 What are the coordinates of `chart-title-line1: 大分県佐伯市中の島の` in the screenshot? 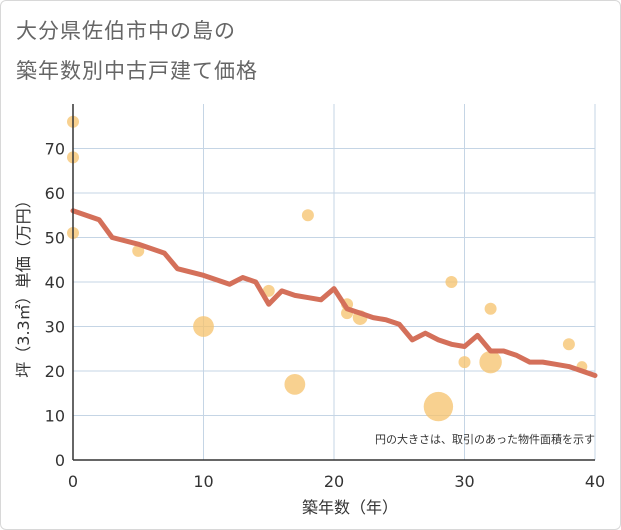 It's located at (126, 31).